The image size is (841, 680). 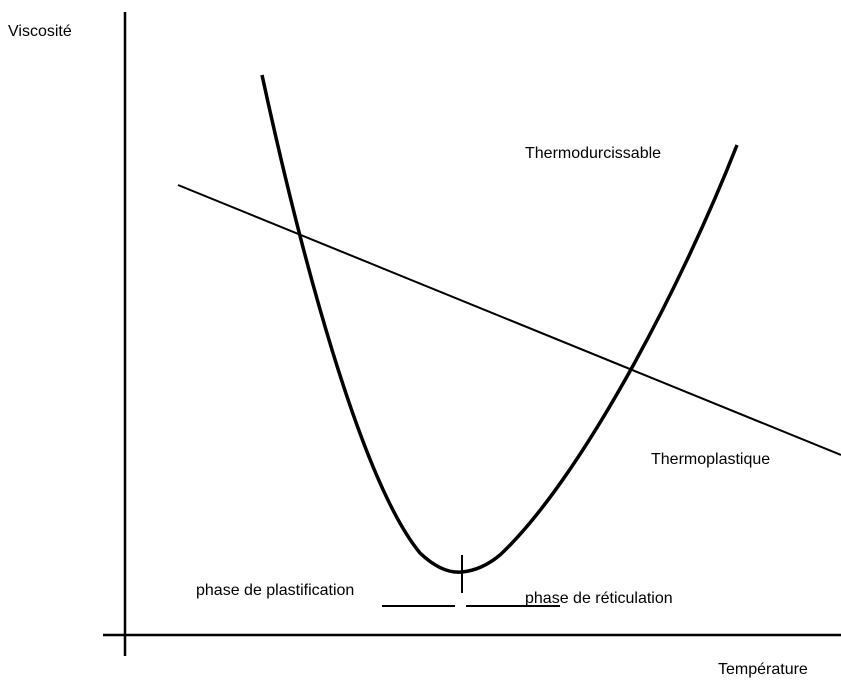 What do you see at coordinates (593, 153) in the screenshot?
I see `thermoset-label: Thermodurcissable` at bounding box center [593, 153].